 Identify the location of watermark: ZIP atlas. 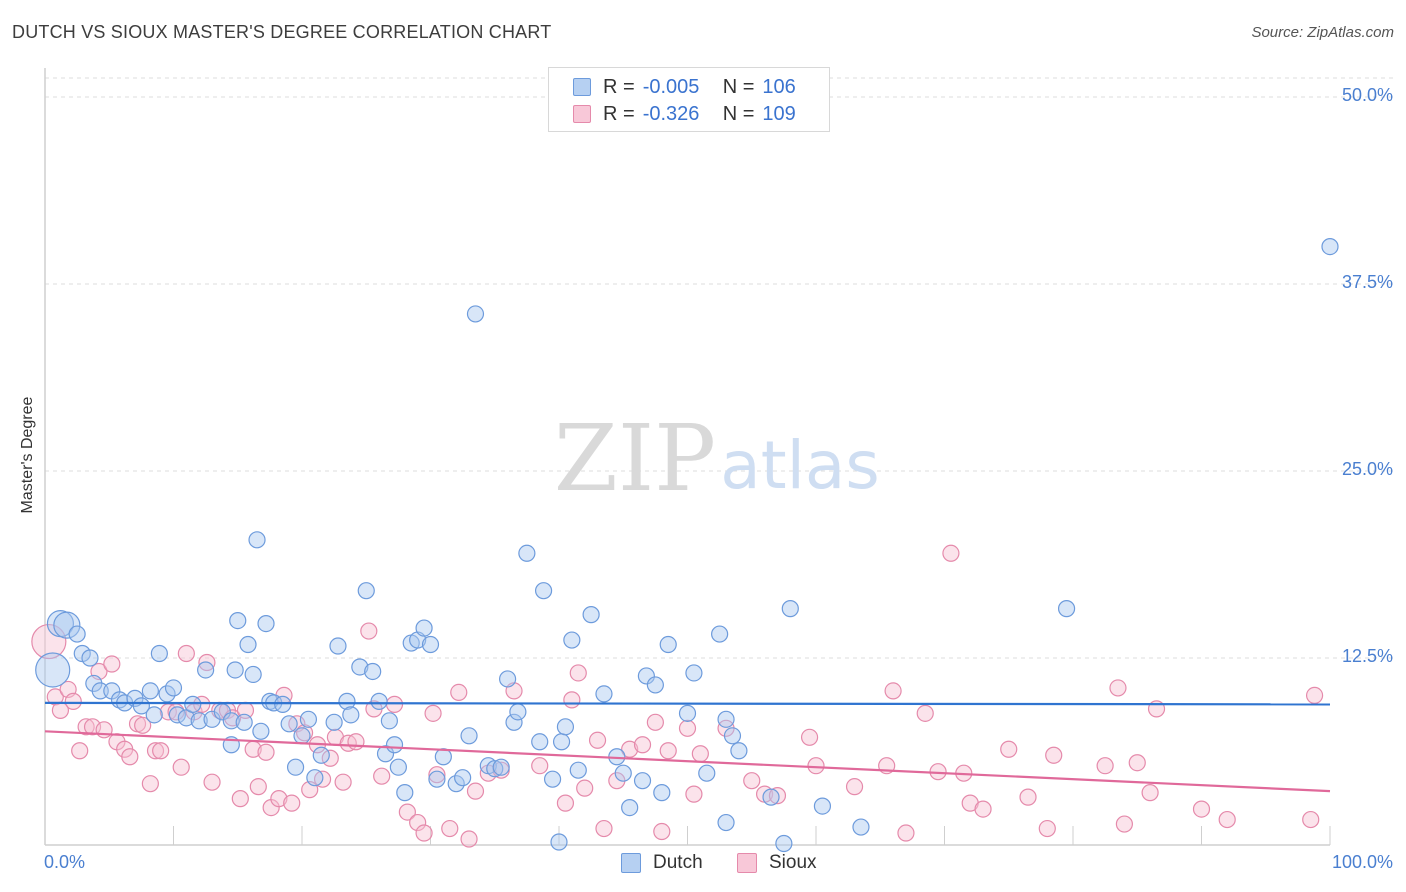
(717, 458).